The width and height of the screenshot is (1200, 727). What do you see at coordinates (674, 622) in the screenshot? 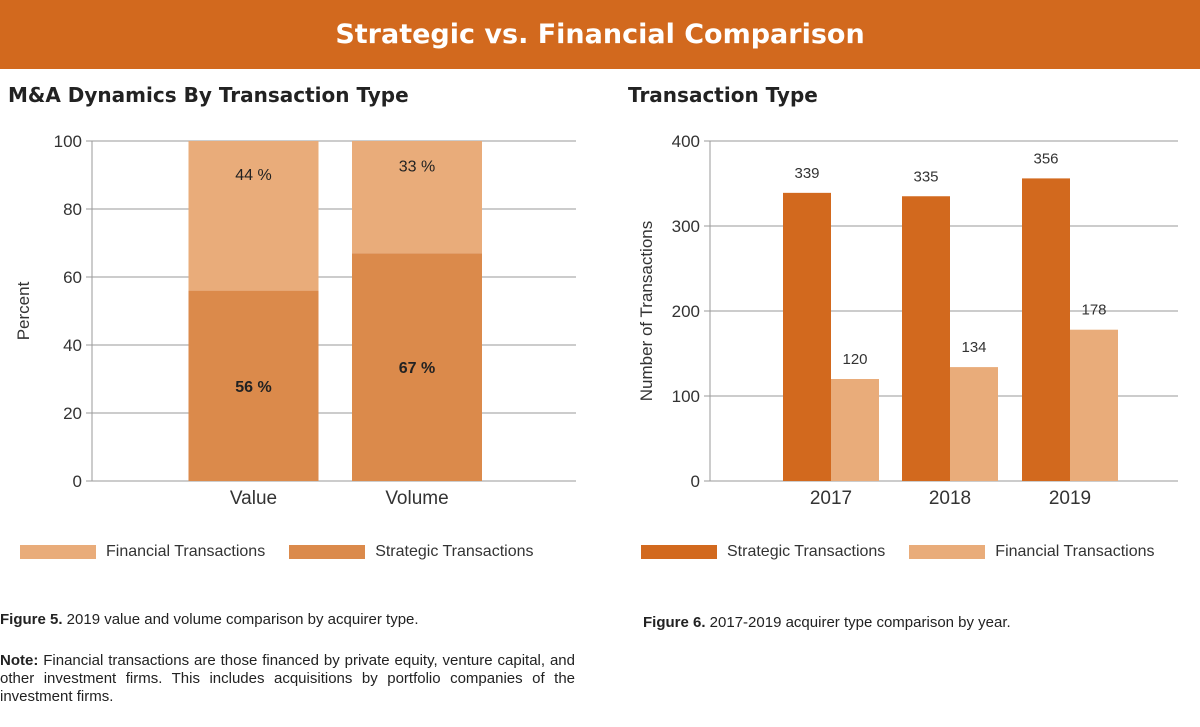
I see `figure-6-label: Figure 6.` at bounding box center [674, 622].